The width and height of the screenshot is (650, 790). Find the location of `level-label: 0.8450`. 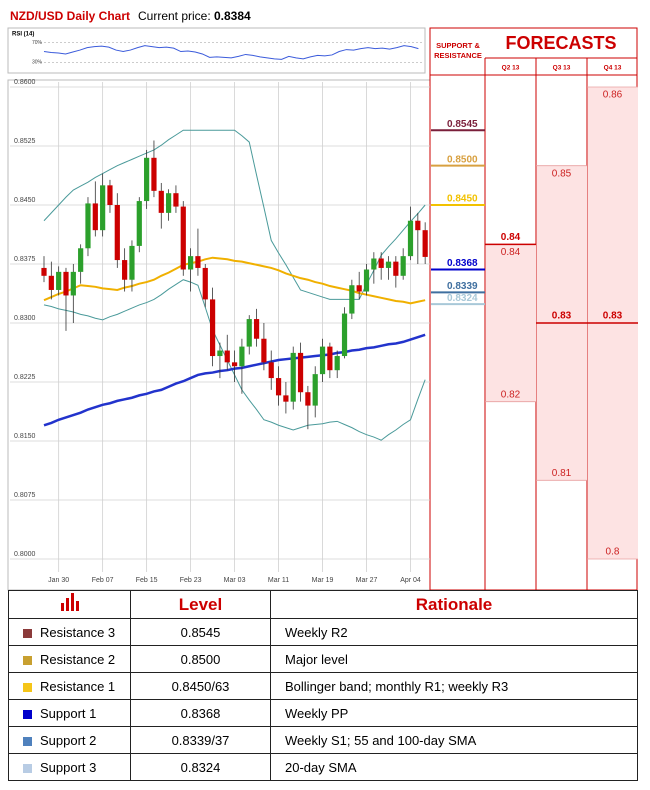

level-label: 0.8450 is located at coordinates (462, 199).